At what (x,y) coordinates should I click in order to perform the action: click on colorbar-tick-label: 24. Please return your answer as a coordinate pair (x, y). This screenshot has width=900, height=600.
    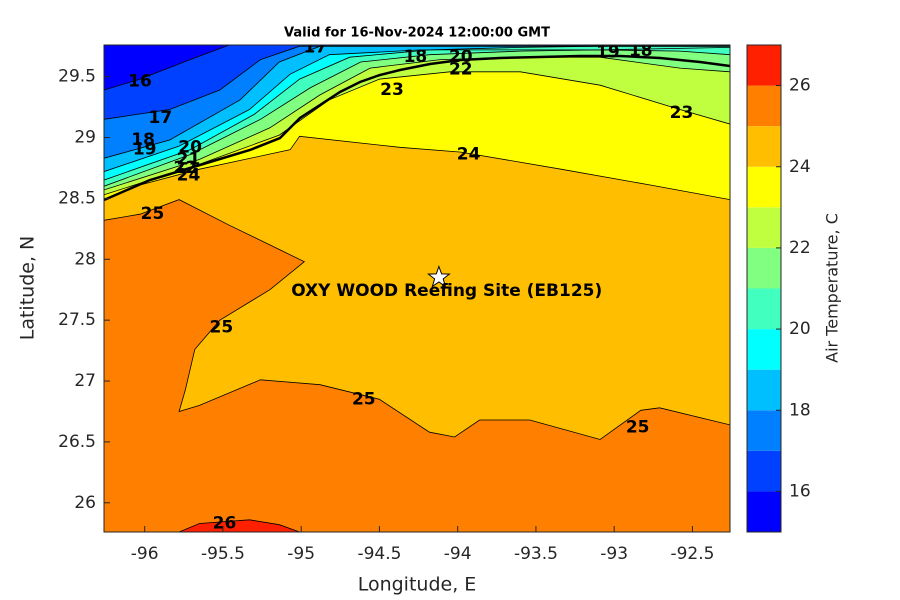
    Looking at the image, I should click on (800, 167).